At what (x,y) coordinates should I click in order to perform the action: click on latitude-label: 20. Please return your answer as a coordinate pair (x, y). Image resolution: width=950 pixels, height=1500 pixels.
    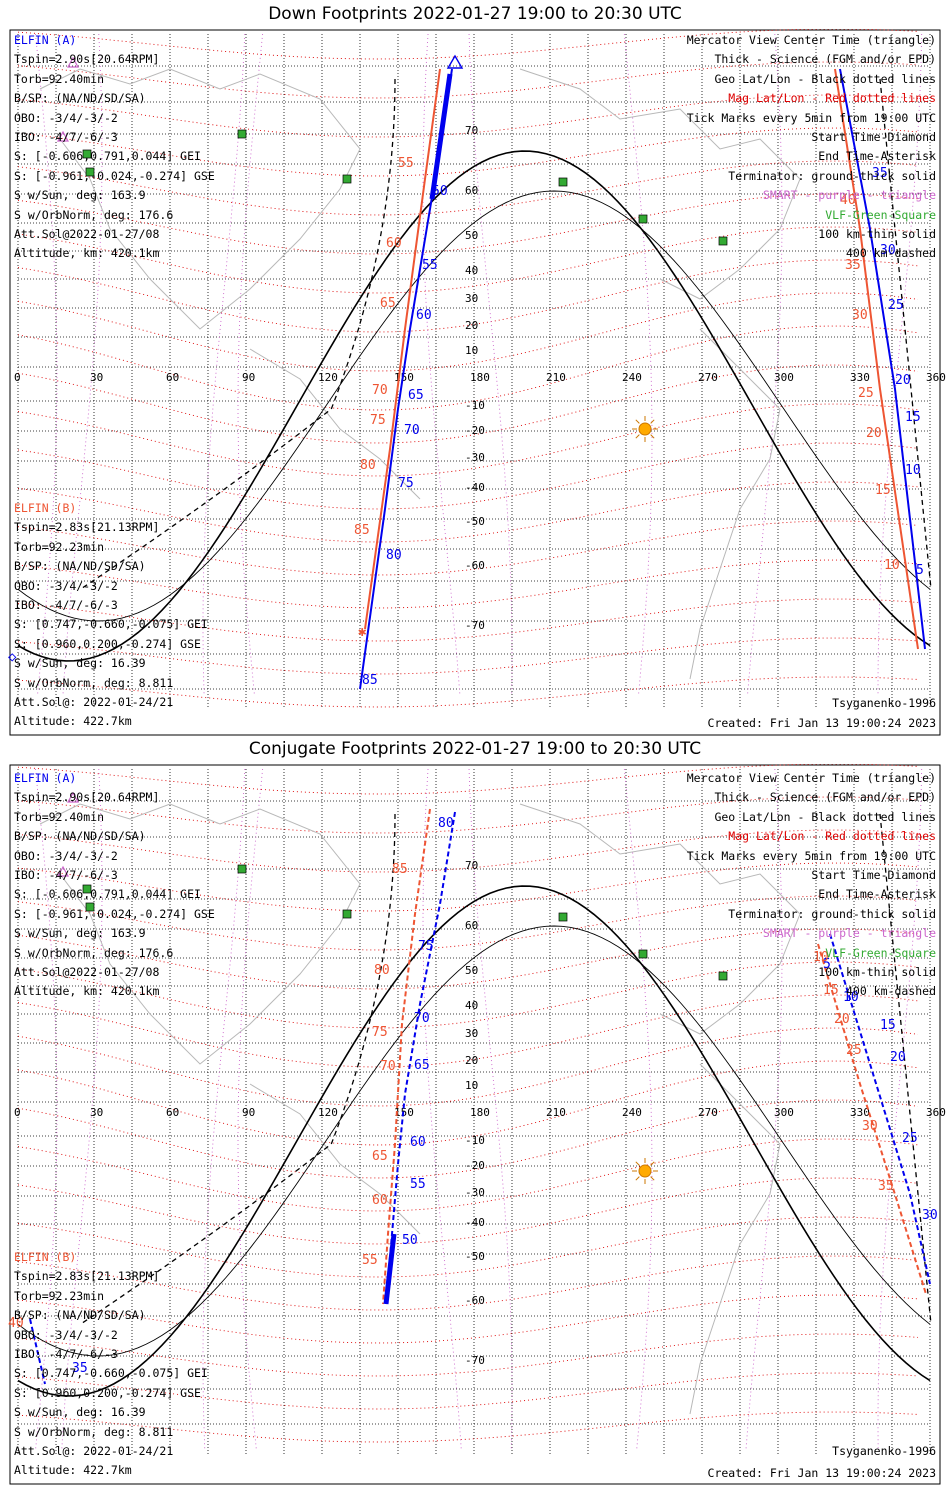
    Looking at the image, I should click on (471, 1060).